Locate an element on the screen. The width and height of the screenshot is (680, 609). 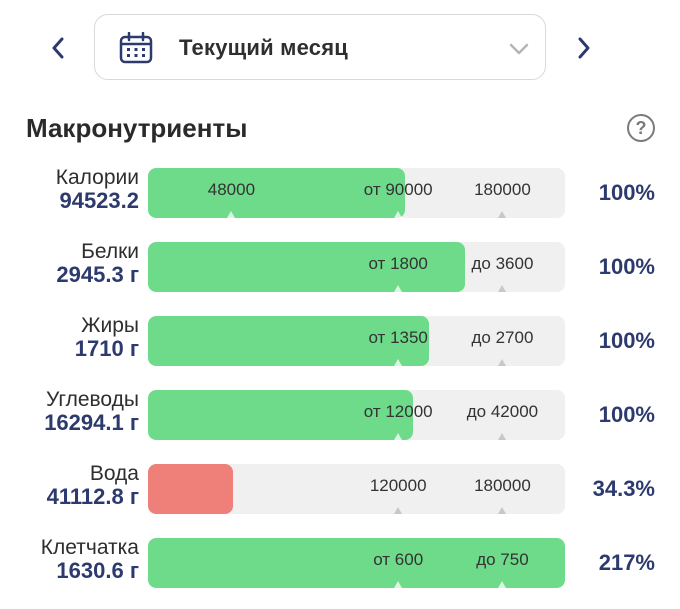
period-selector: Текущий месяц is located at coordinates (320, 47).